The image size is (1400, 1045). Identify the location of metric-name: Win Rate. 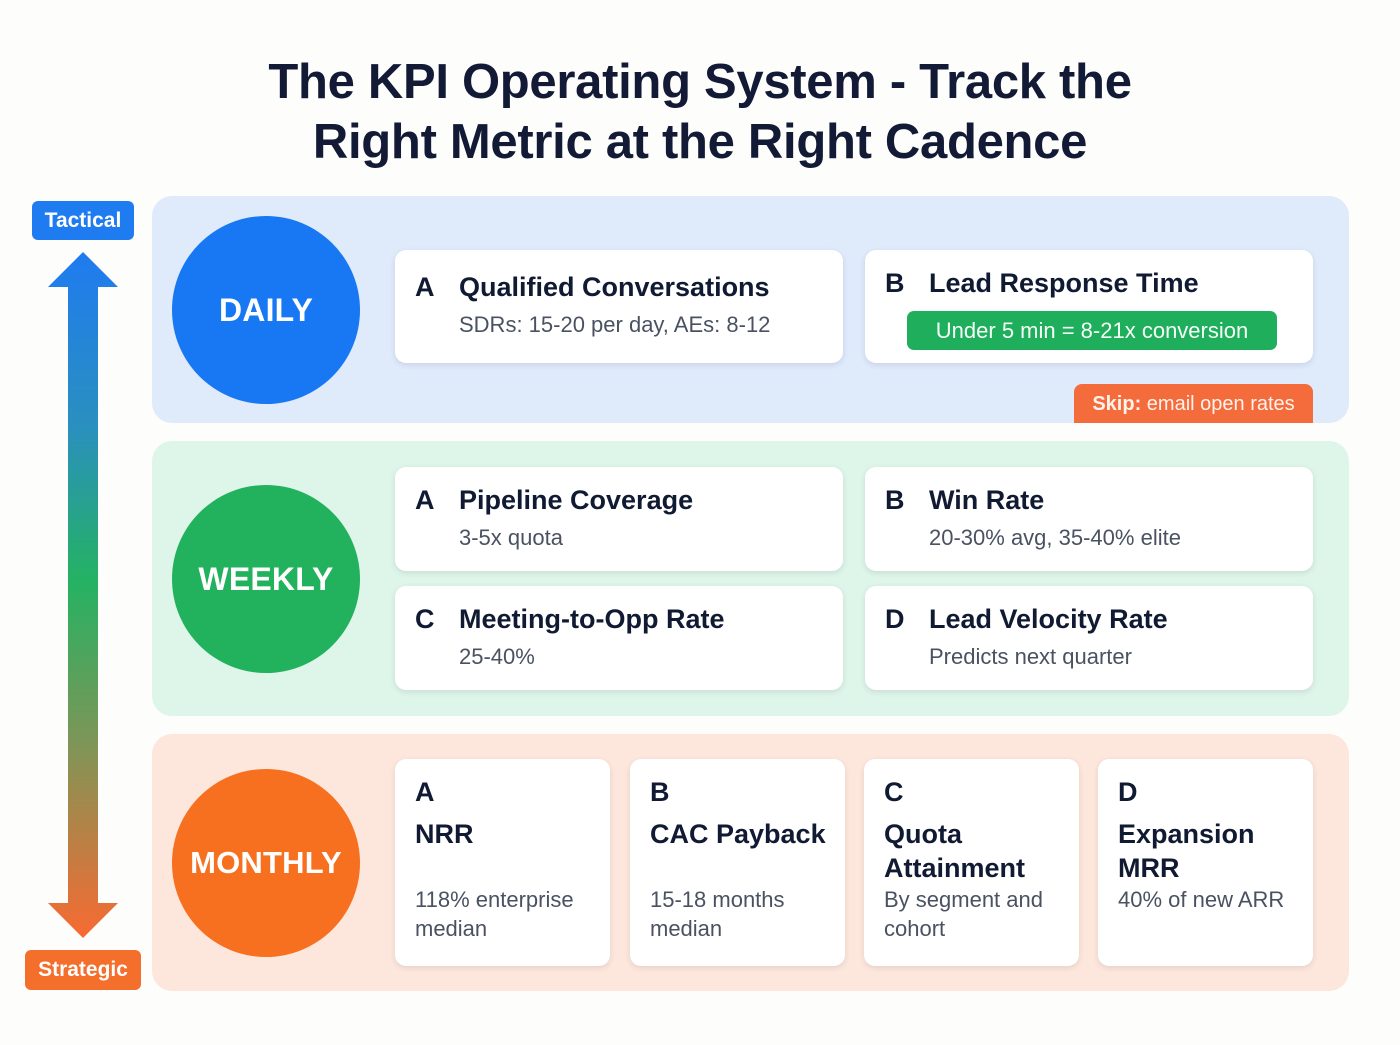
(987, 500).